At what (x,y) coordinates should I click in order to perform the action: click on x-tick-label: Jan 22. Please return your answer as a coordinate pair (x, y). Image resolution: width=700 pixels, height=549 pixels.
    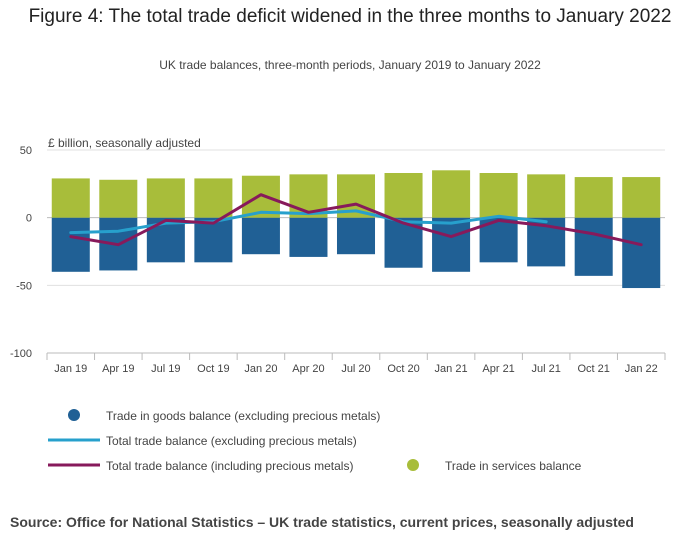
    Looking at the image, I should click on (641, 369).